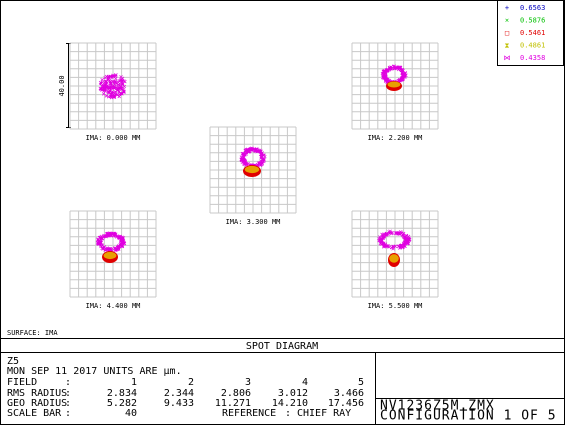  I want to click on legend-box, so click(530, 33).